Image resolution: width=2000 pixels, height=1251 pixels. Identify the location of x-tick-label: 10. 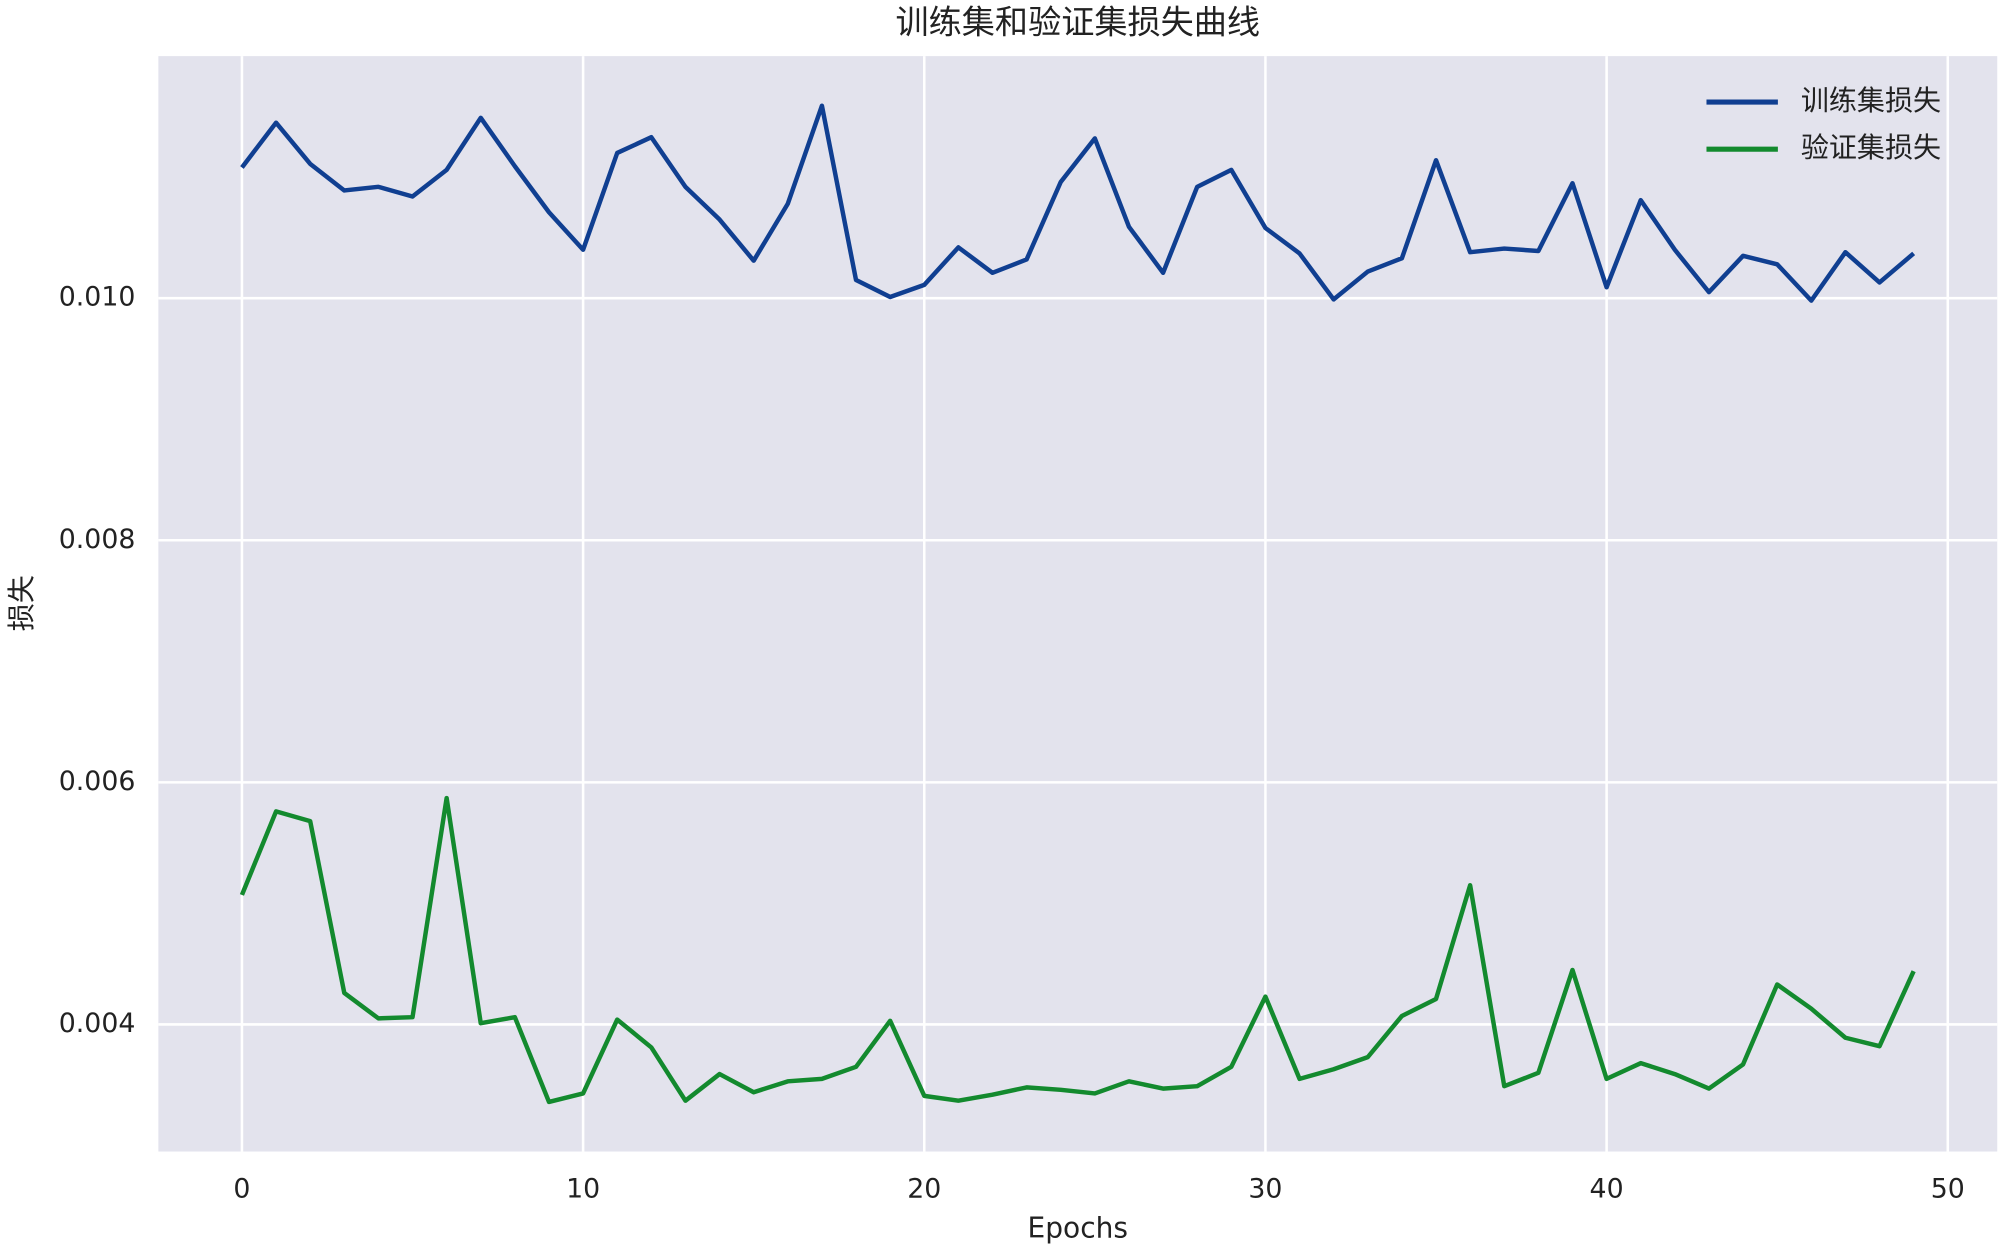
(583, 1188).